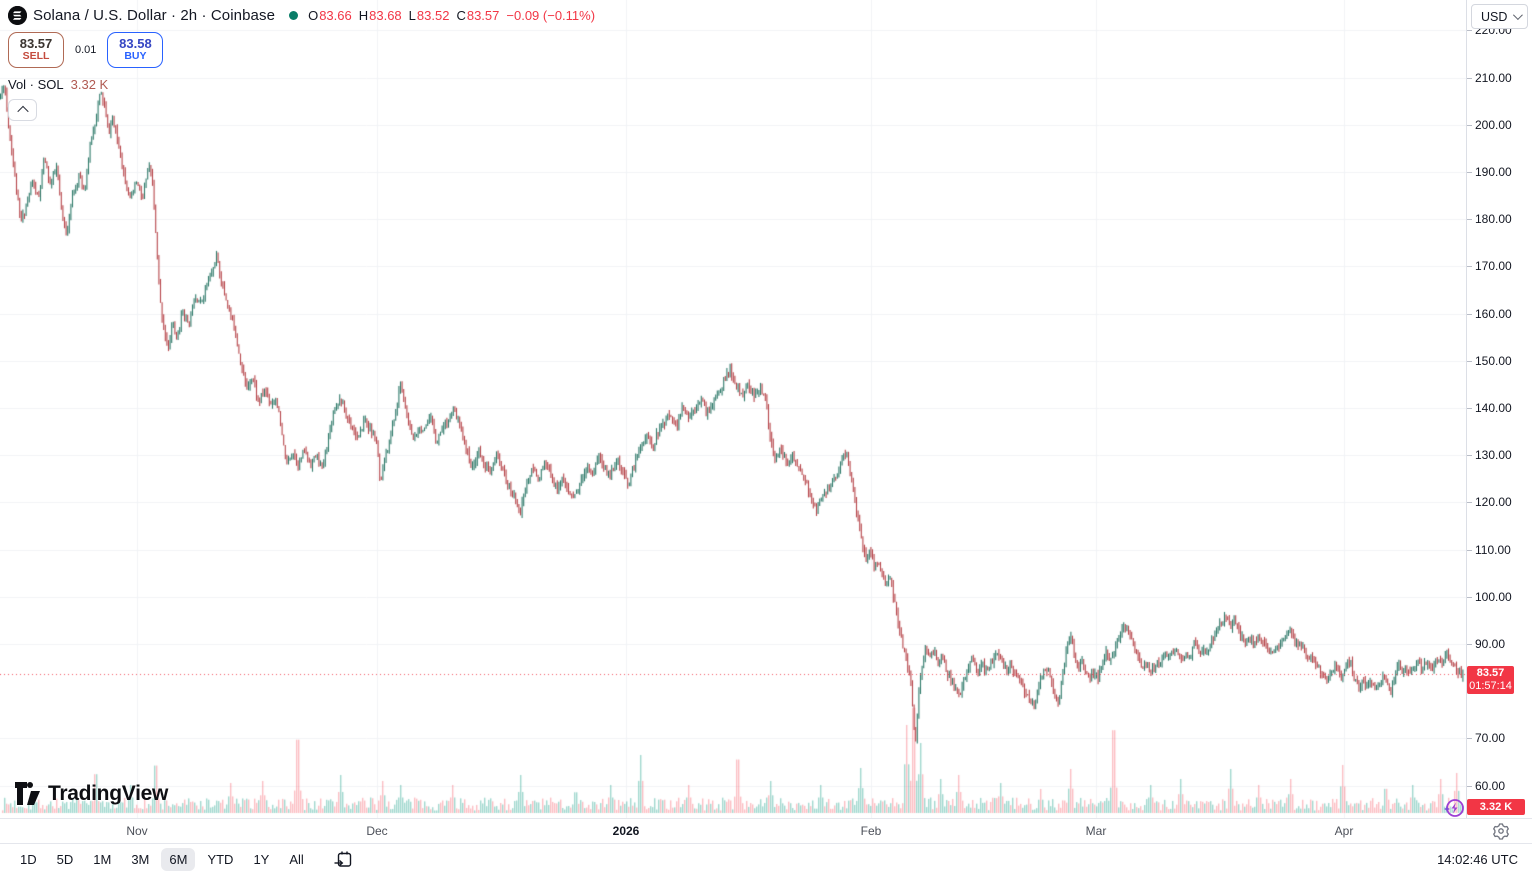 Image resolution: width=1532 pixels, height=875 pixels. I want to click on range-button-5d: 5D, so click(65, 859).